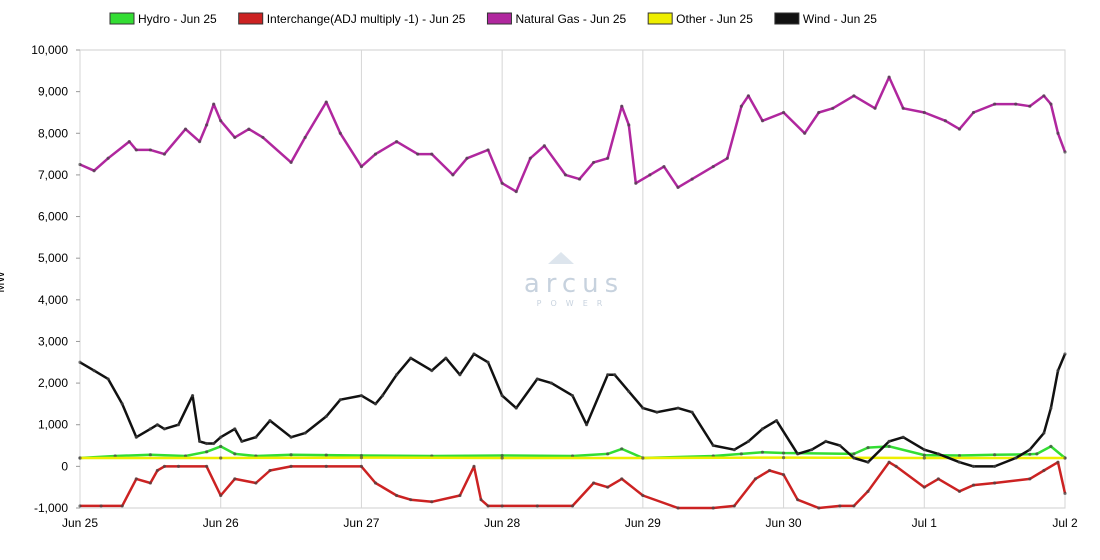 The width and height of the screenshot is (1100, 560). What do you see at coordinates (53, 425) in the screenshot?
I see `y-tick-label: 1,000` at bounding box center [53, 425].